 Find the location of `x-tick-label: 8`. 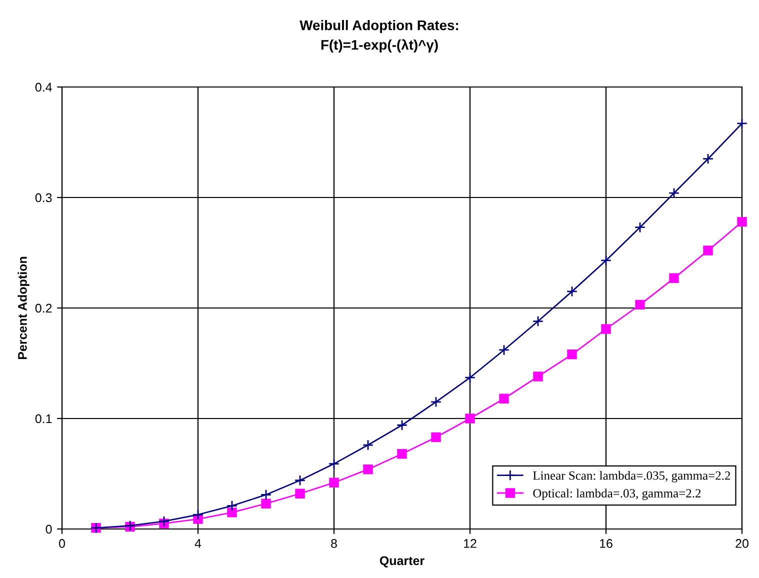

x-tick-label: 8 is located at coordinates (334, 543).